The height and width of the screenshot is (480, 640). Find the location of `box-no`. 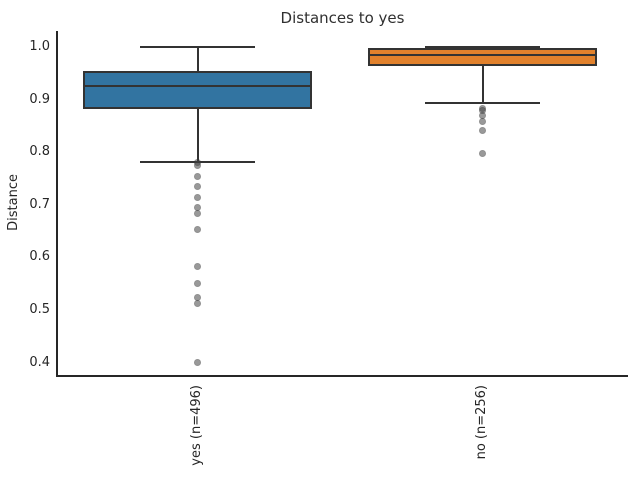

box-no is located at coordinates (482, 57).